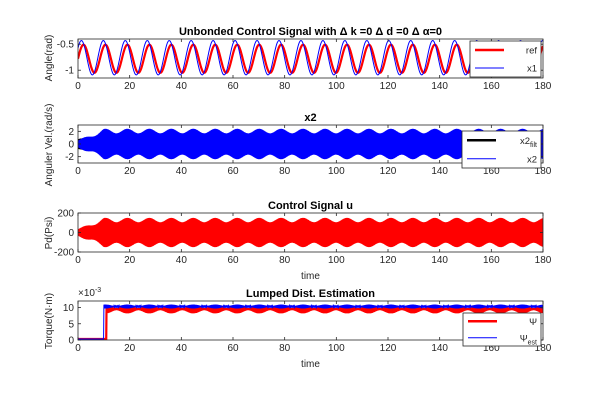 Image resolution: width=600 pixels, height=400 pixels. Describe the element at coordinates (71, 324) in the screenshot. I see `y-tick-label: 5` at that location.